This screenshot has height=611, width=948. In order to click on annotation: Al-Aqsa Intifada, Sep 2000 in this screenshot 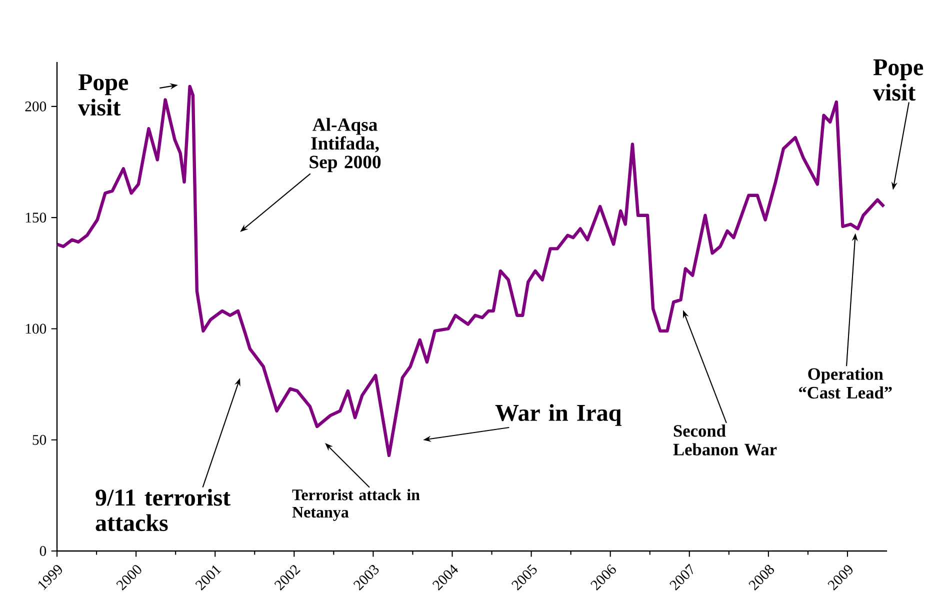, I will do `click(345, 145)`.